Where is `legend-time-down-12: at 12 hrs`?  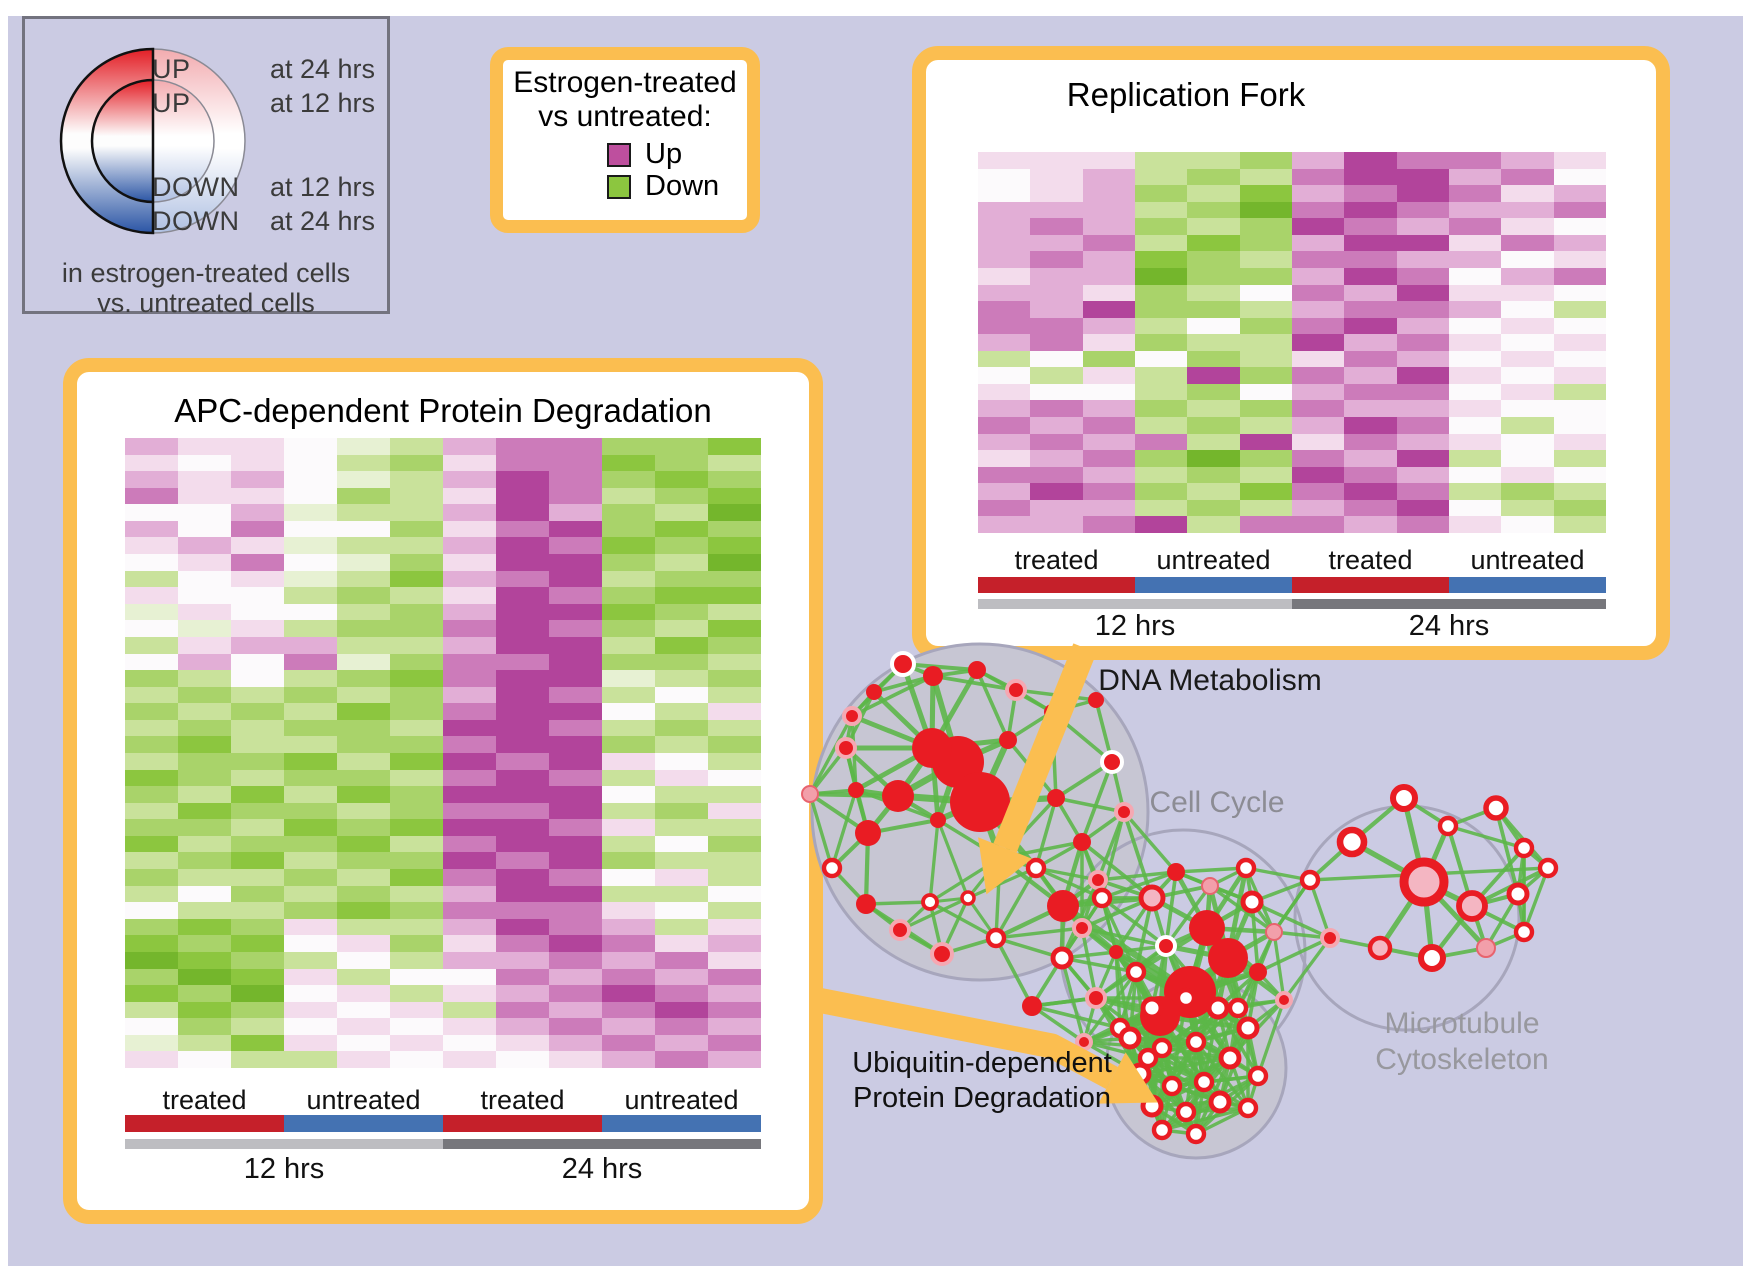 legend-time-down-12: at 12 hrs is located at coordinates (322, 187).